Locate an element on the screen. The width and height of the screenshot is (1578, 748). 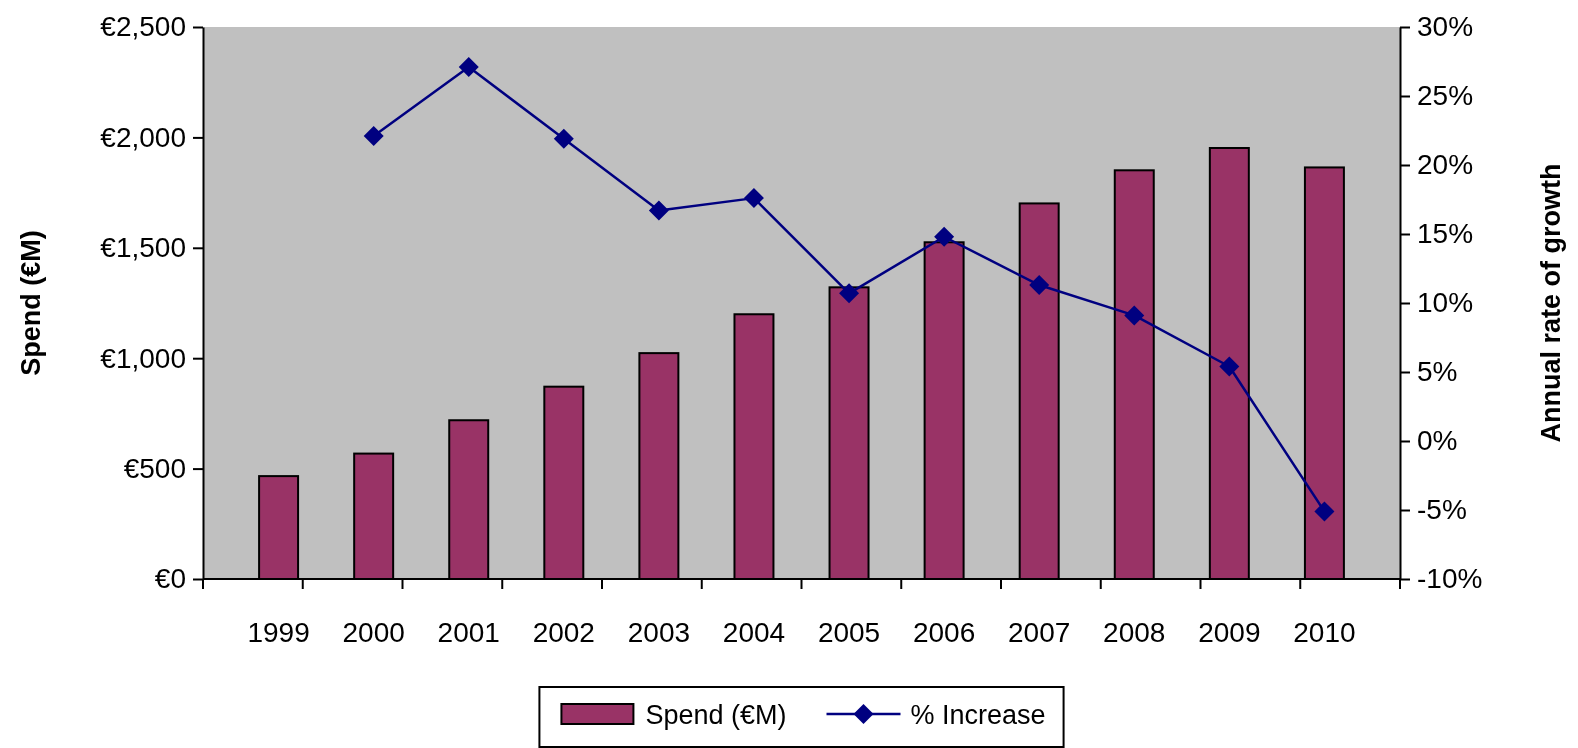
y2-tick-label: -10% is located at coordinates (1450, 579).